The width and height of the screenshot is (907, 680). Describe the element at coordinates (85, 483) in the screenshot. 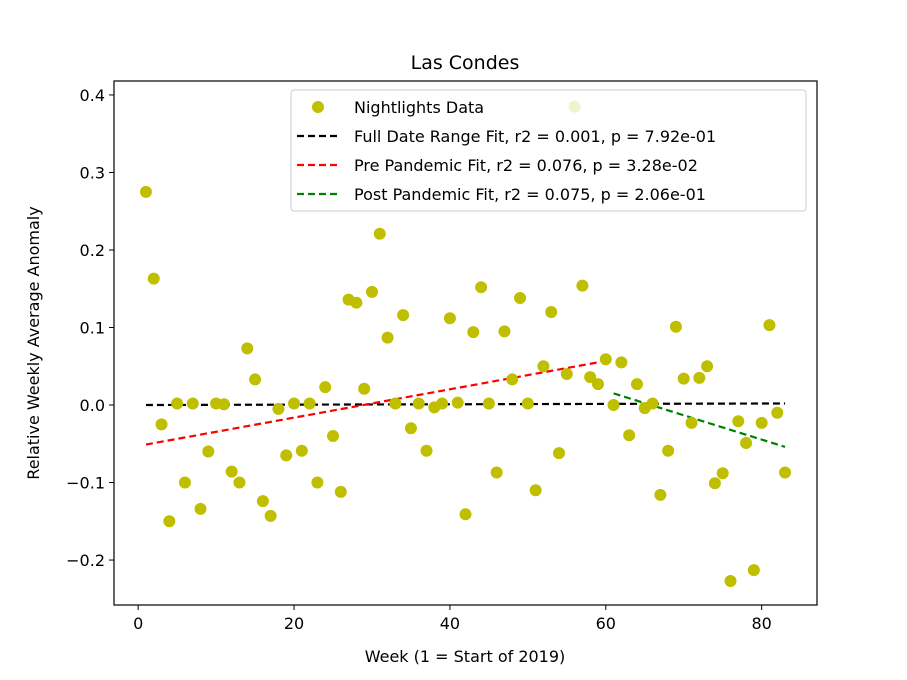

I see `y-tick-label: −0.1` at that location.